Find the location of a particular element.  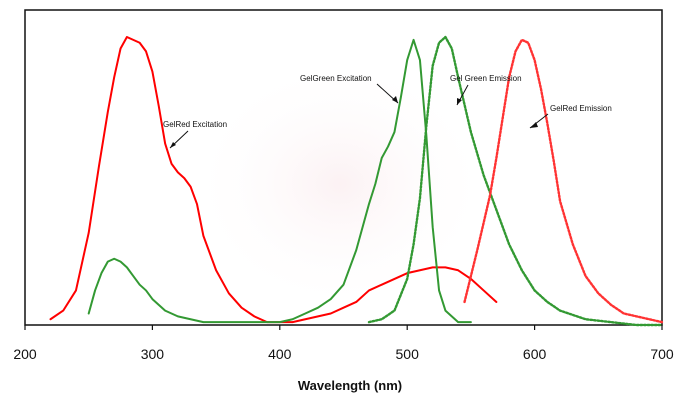

x-tick-label: 400 is located at coordinates (280, 354).